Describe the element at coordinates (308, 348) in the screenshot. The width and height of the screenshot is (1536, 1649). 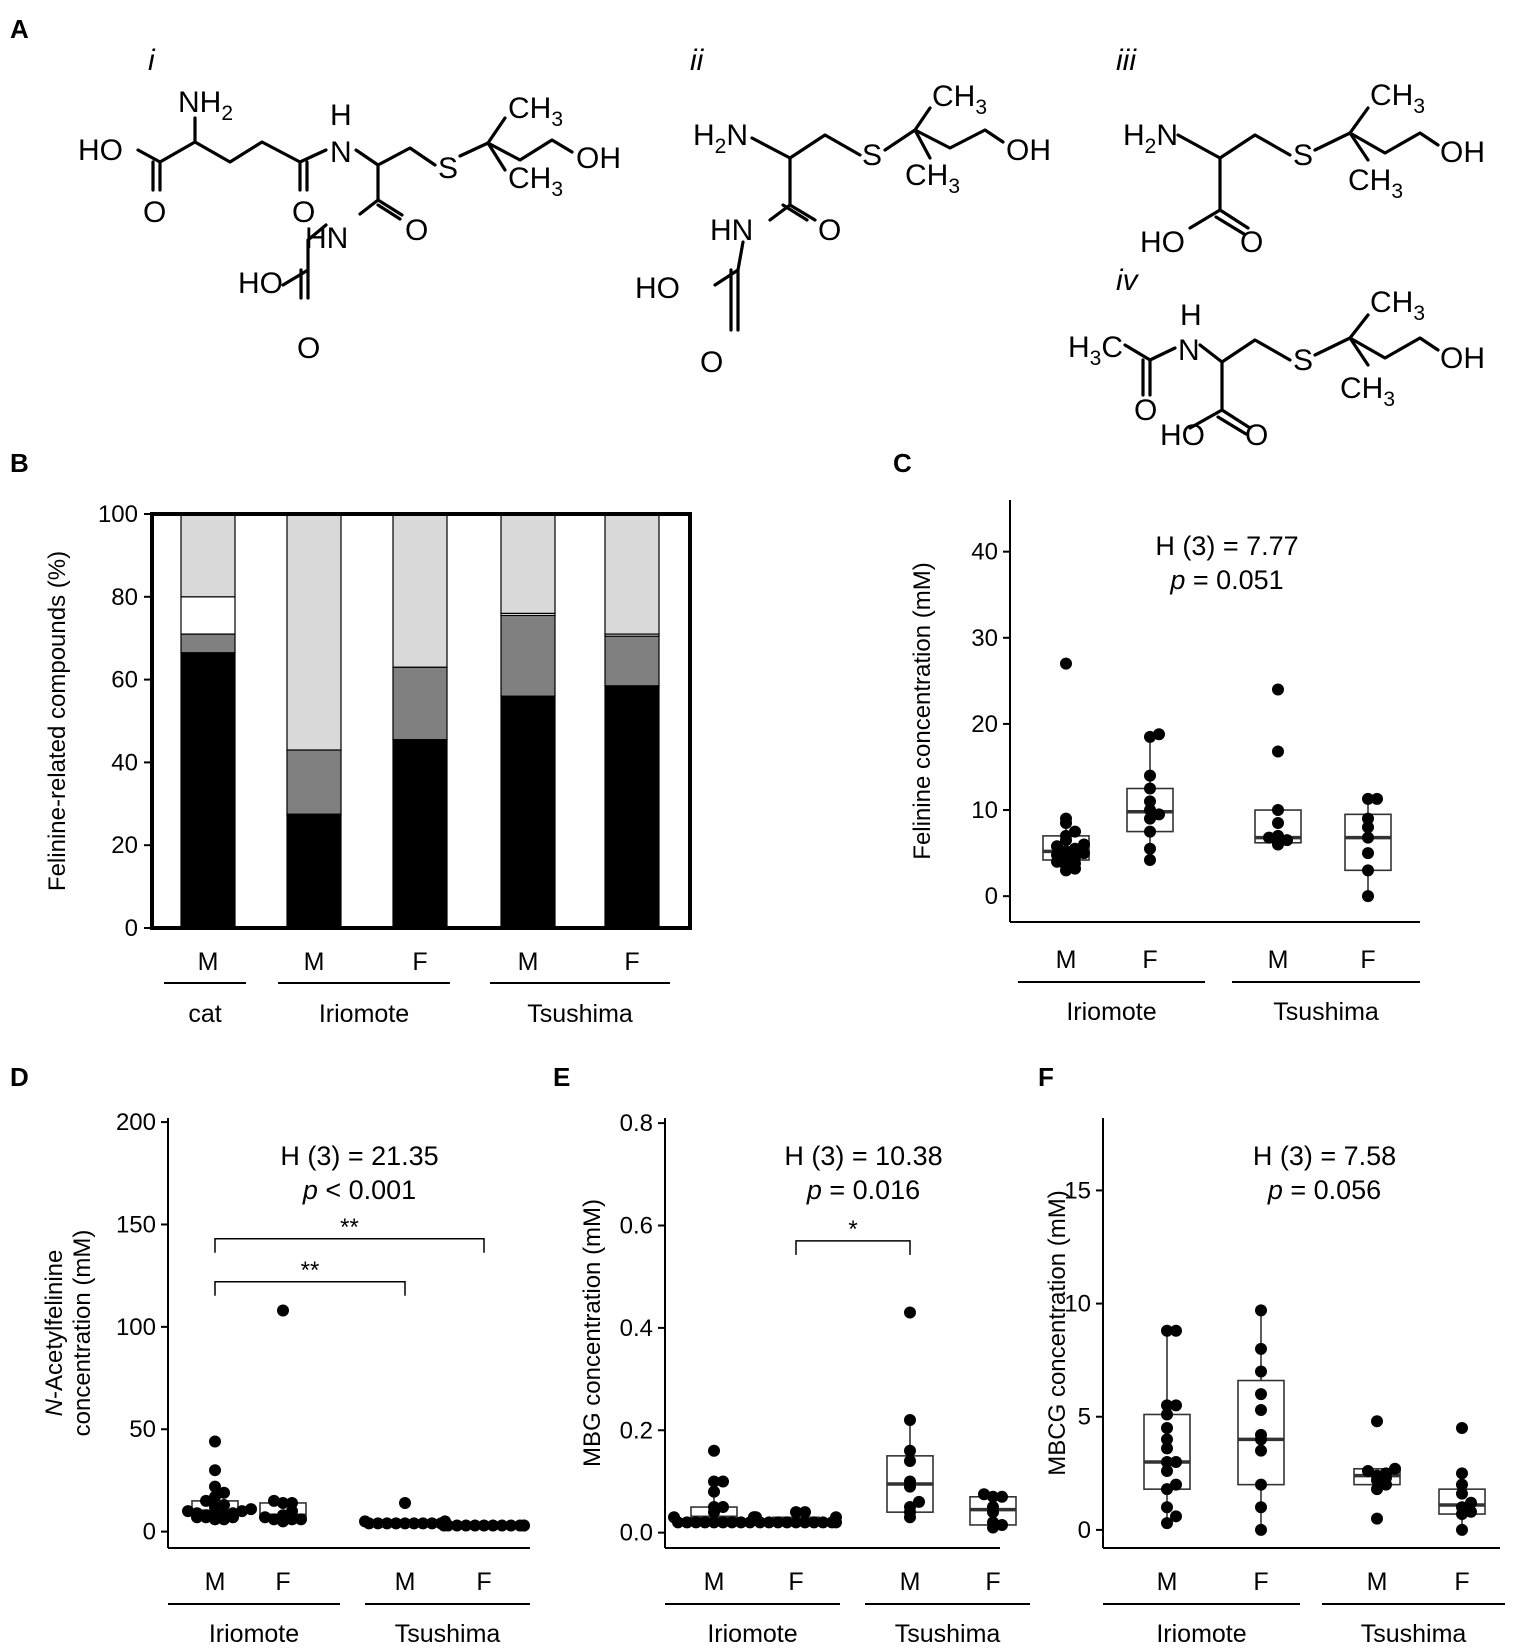
I see `atom-o-4: O` at that location.